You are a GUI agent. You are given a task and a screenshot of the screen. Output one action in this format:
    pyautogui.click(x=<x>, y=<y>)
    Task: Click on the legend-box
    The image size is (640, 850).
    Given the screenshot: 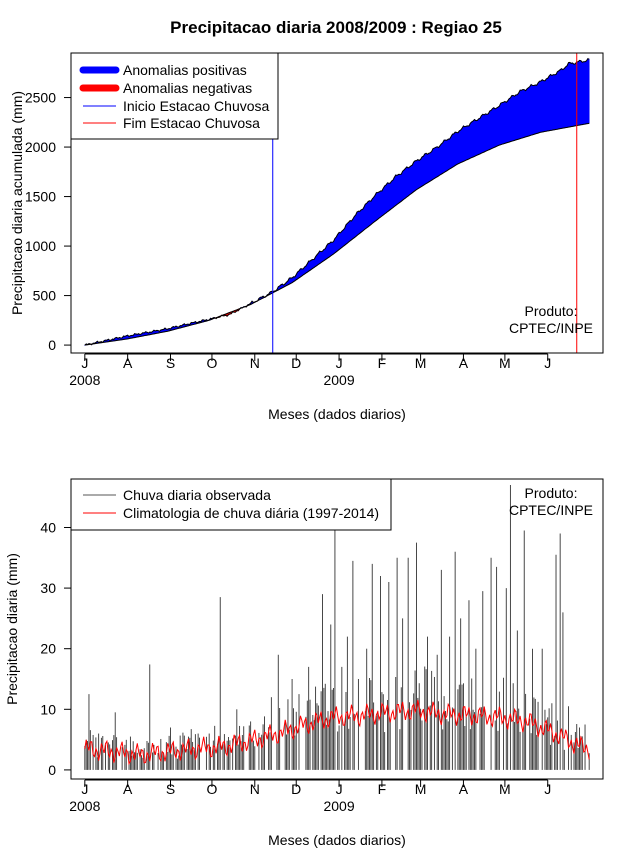 What is the action you would take?
    pyautogui.click(x=231, y=504)
    